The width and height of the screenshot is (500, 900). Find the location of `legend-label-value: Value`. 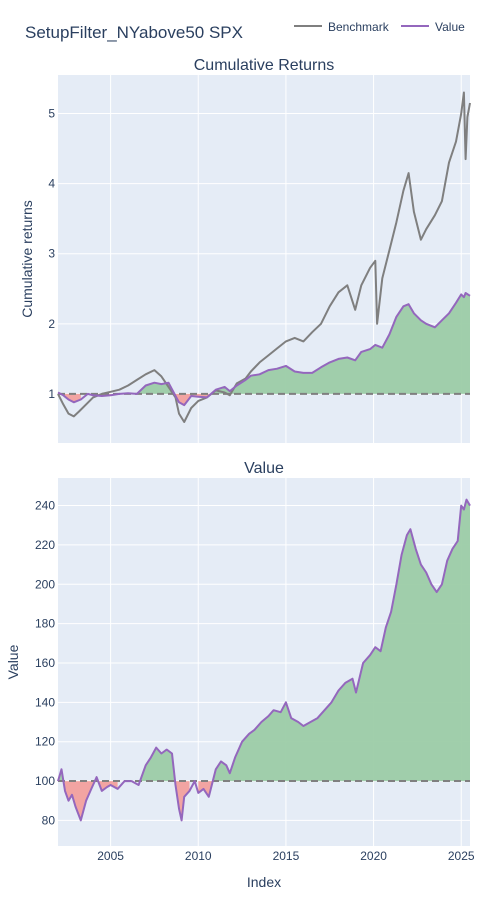

legend-label-value: Value is located at coordinates (450, 27).